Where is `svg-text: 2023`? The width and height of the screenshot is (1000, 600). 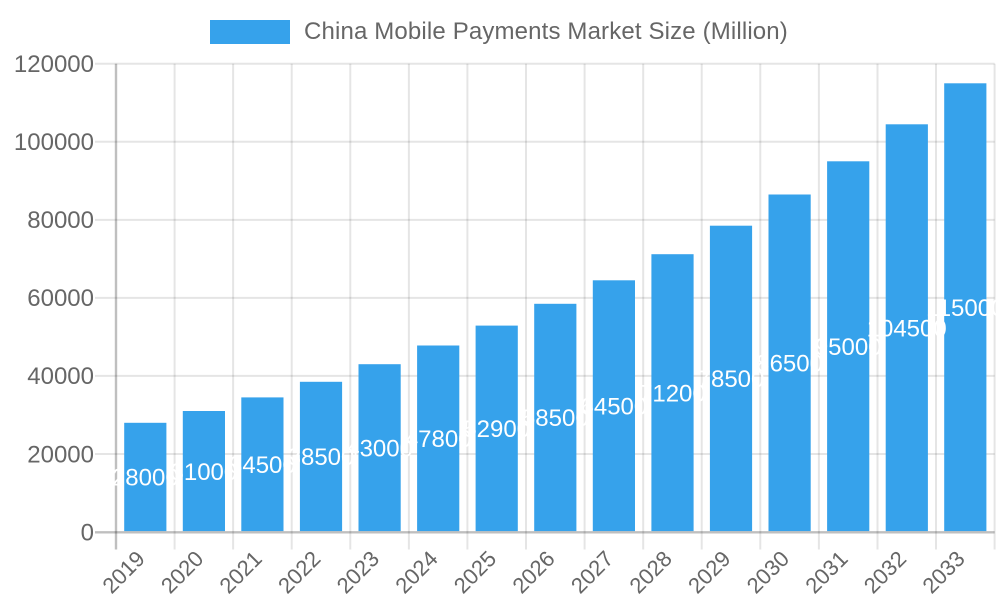 svg-text: 2023 is located at coordinates (358, 572).